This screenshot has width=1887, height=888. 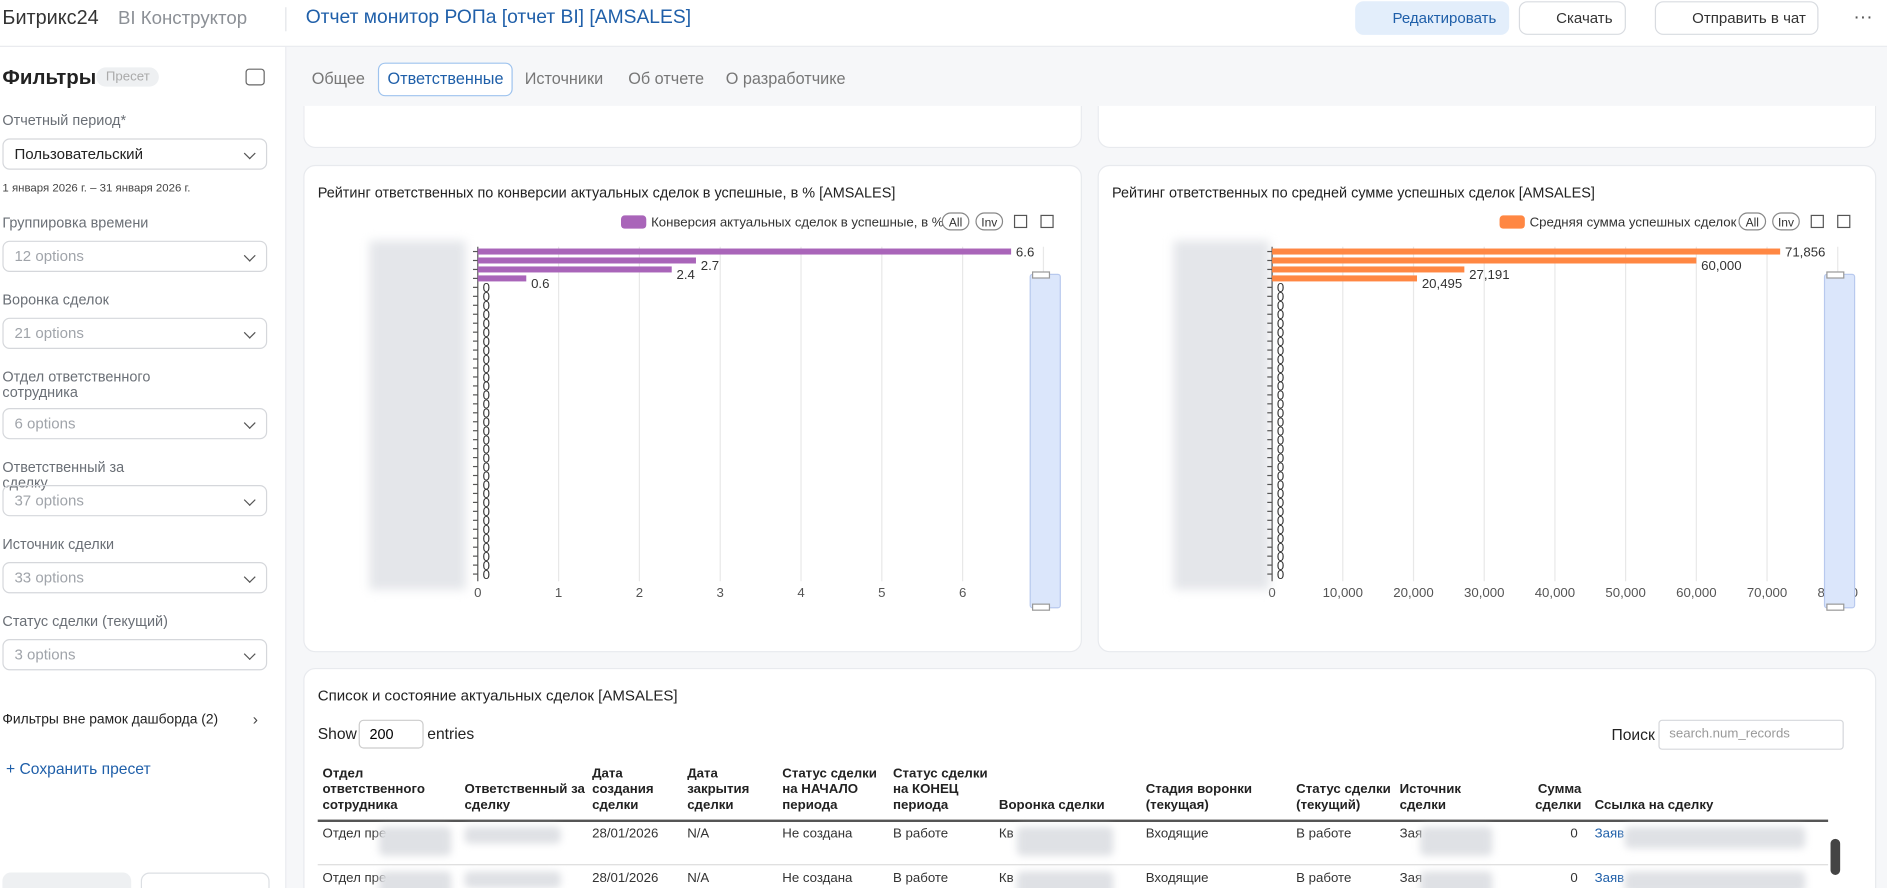 What do you see at coordinates (391, 734) in the screenshot?
I see `page-size: 200` at bounding box center [391, 734].